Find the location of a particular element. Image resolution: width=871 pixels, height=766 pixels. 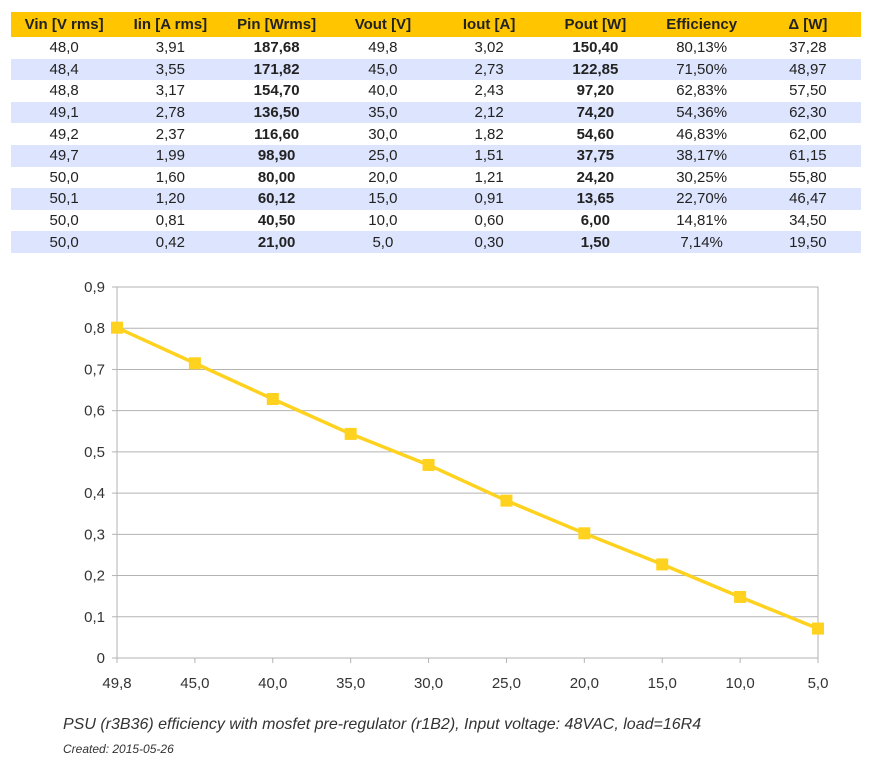

table-cell: 49,7 is located at coordinates (64, 155).